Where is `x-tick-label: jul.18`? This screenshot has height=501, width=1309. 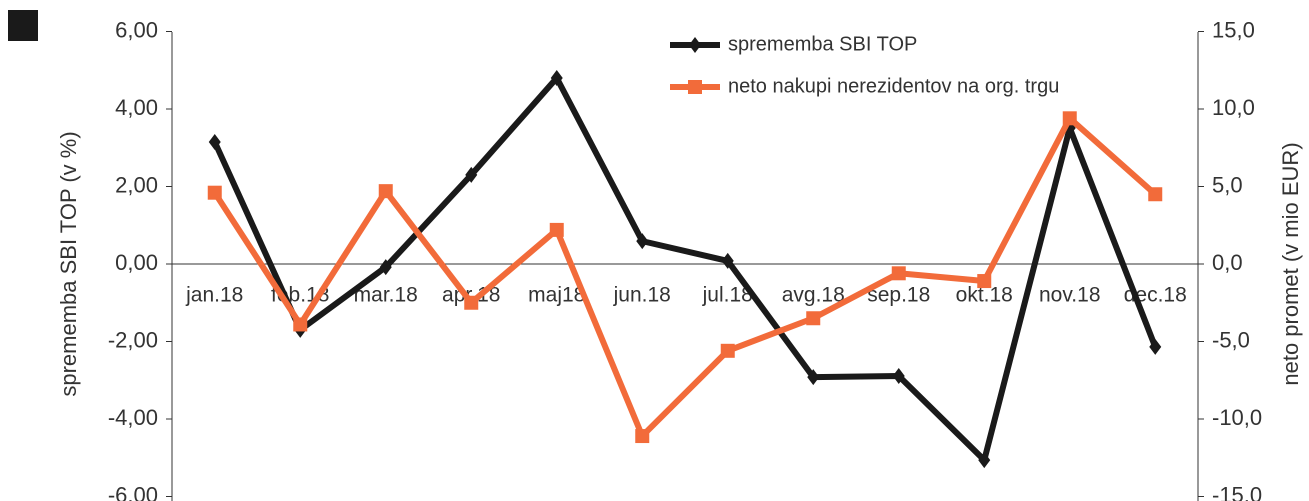
x-tick-label: jul.18 is located at coordinates (727, 295).